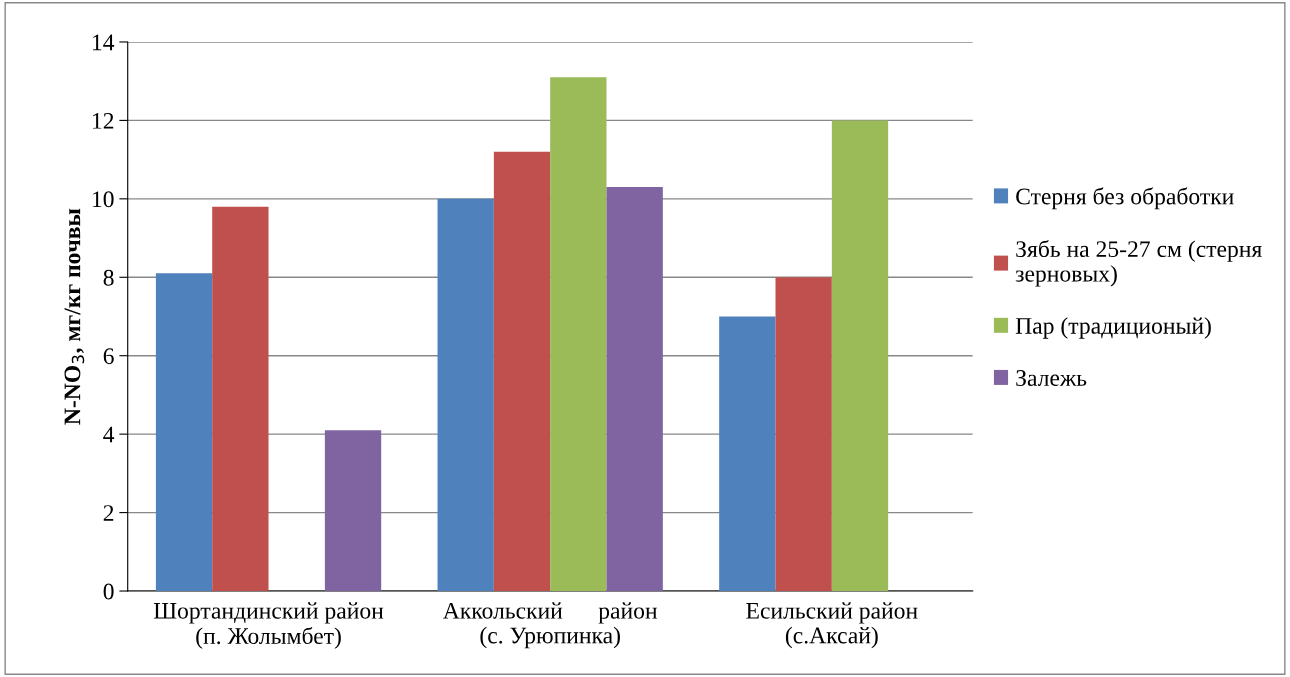 The width and height of the screenshot is (1290, 677). Describe the element at coordinates (109, 434) in the screenshot. I see `y-tick-label: 4` at that location.